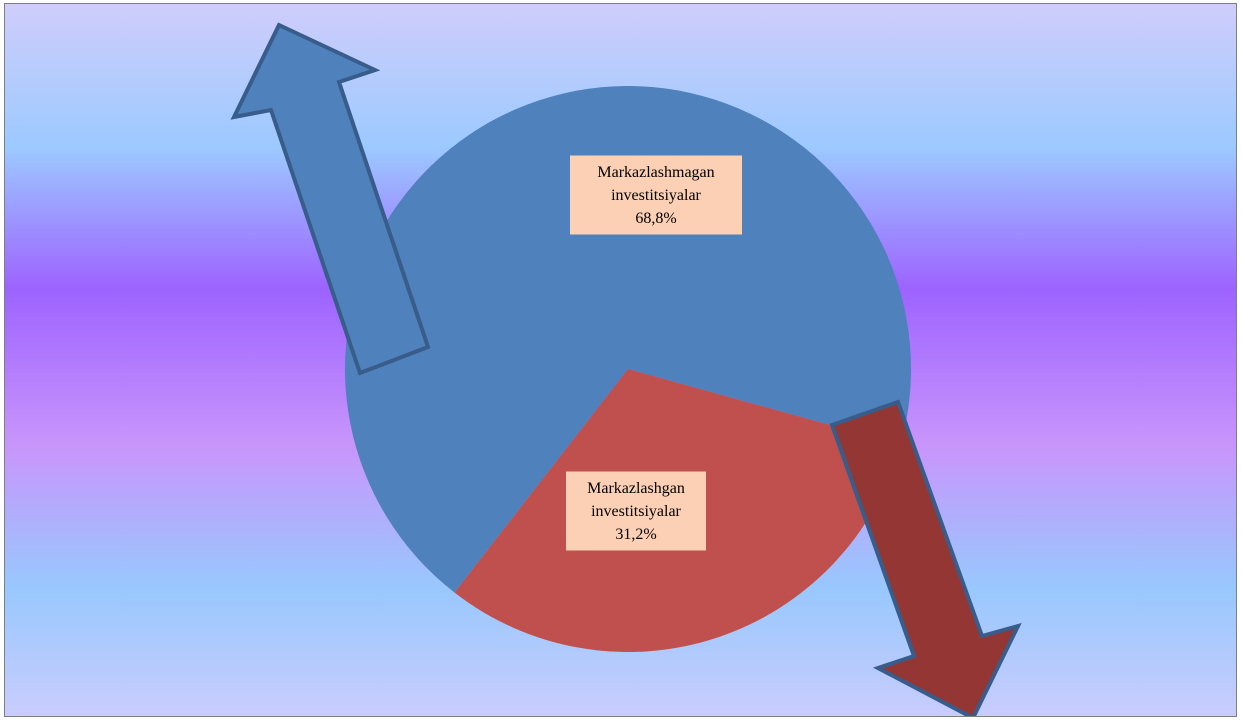 The width and height of the screenshot is (1241, 720). I want to click on data-label-markazlashmagan: Markazlashmagan investitsiyalar 68,8%, so click(656, 195).